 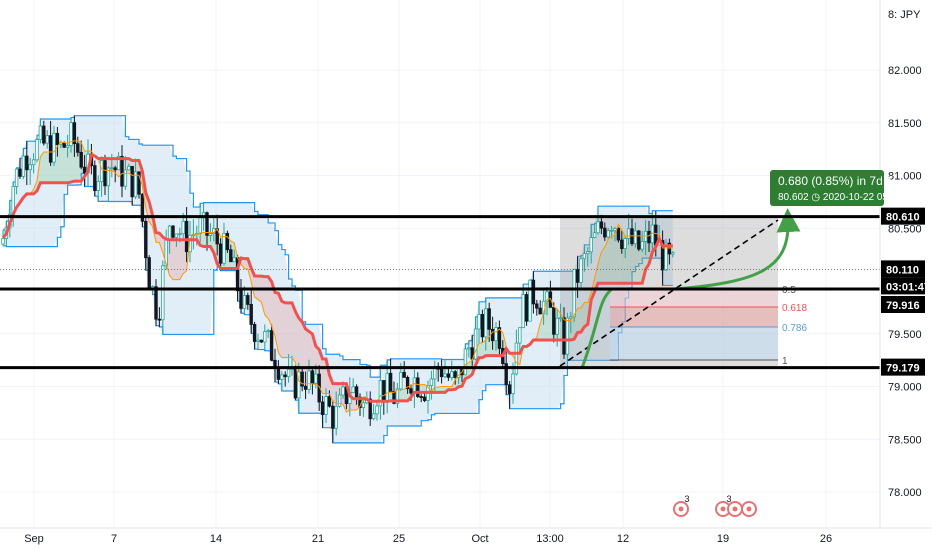 I want to click on countdown-label: 03:01:47, so click(x=908, y=287).